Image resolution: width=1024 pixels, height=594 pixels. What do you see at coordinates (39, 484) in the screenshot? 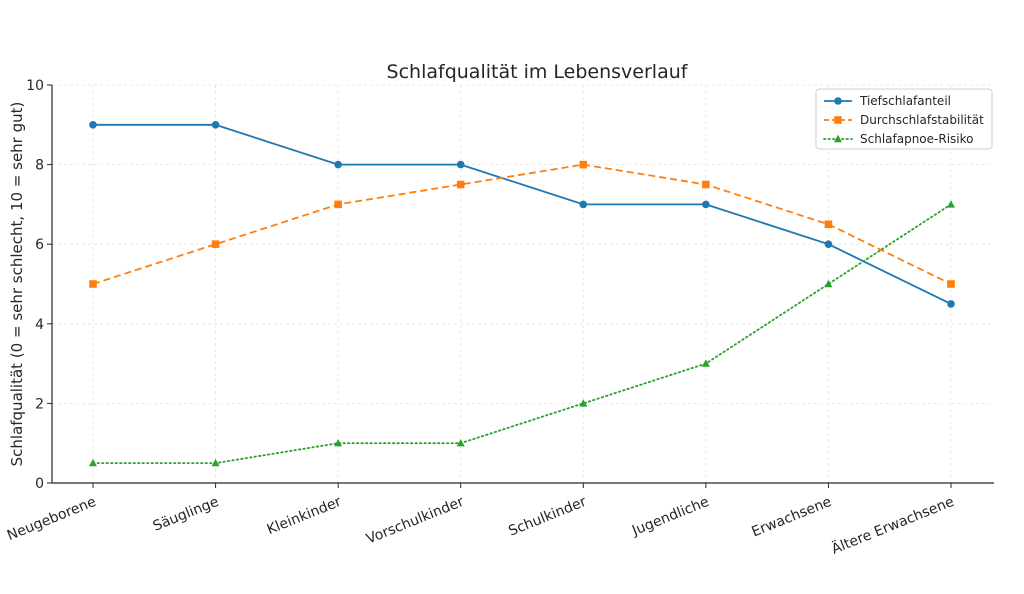
I see `y-tick-label: 0` at bounding box center [39, 484].